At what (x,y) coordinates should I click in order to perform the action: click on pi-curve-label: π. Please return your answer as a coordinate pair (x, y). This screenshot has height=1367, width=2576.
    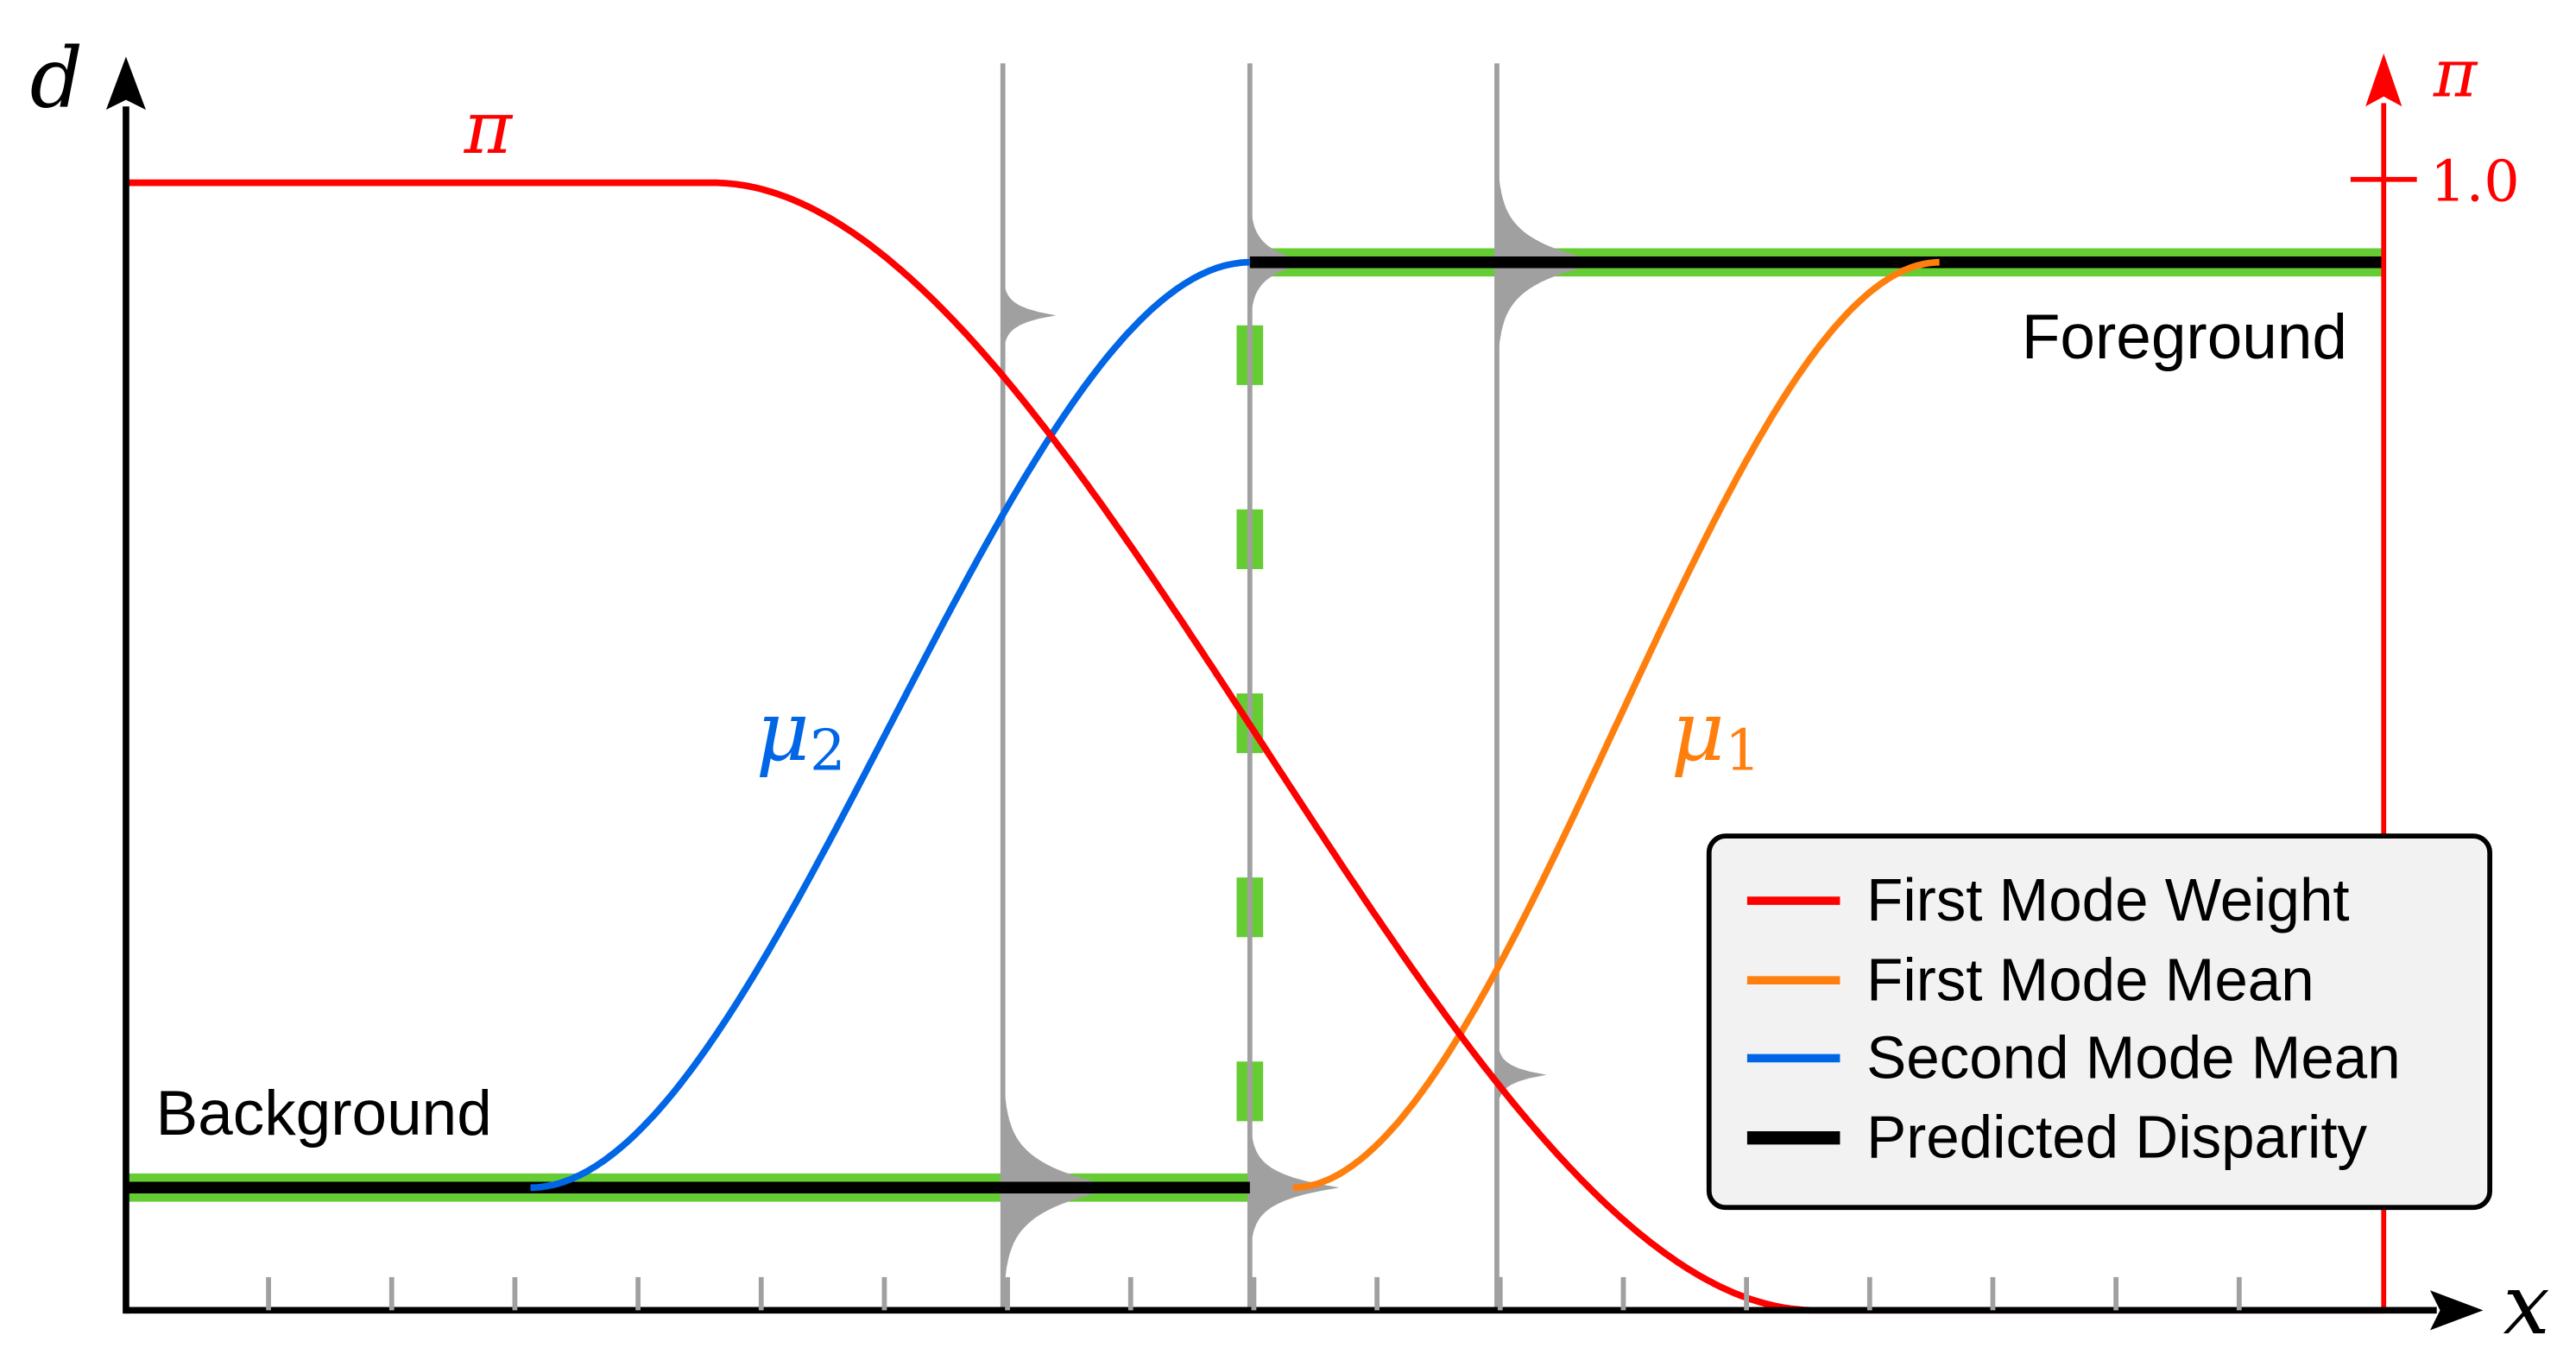
    Looking at the image, I should click on (489, 127).